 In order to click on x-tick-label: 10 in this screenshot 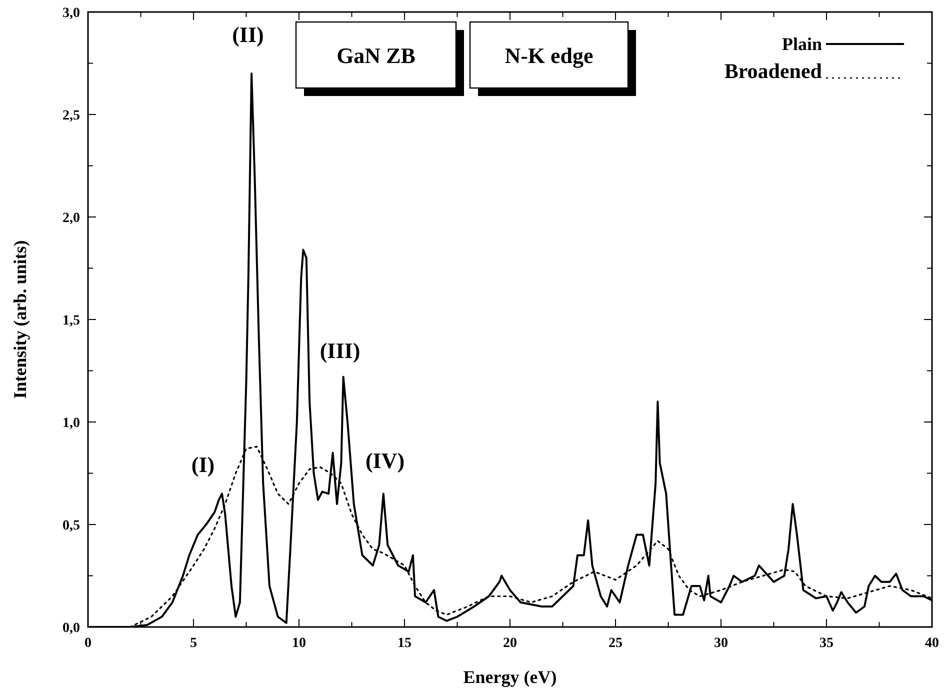, I will do `click(299, 643)`.